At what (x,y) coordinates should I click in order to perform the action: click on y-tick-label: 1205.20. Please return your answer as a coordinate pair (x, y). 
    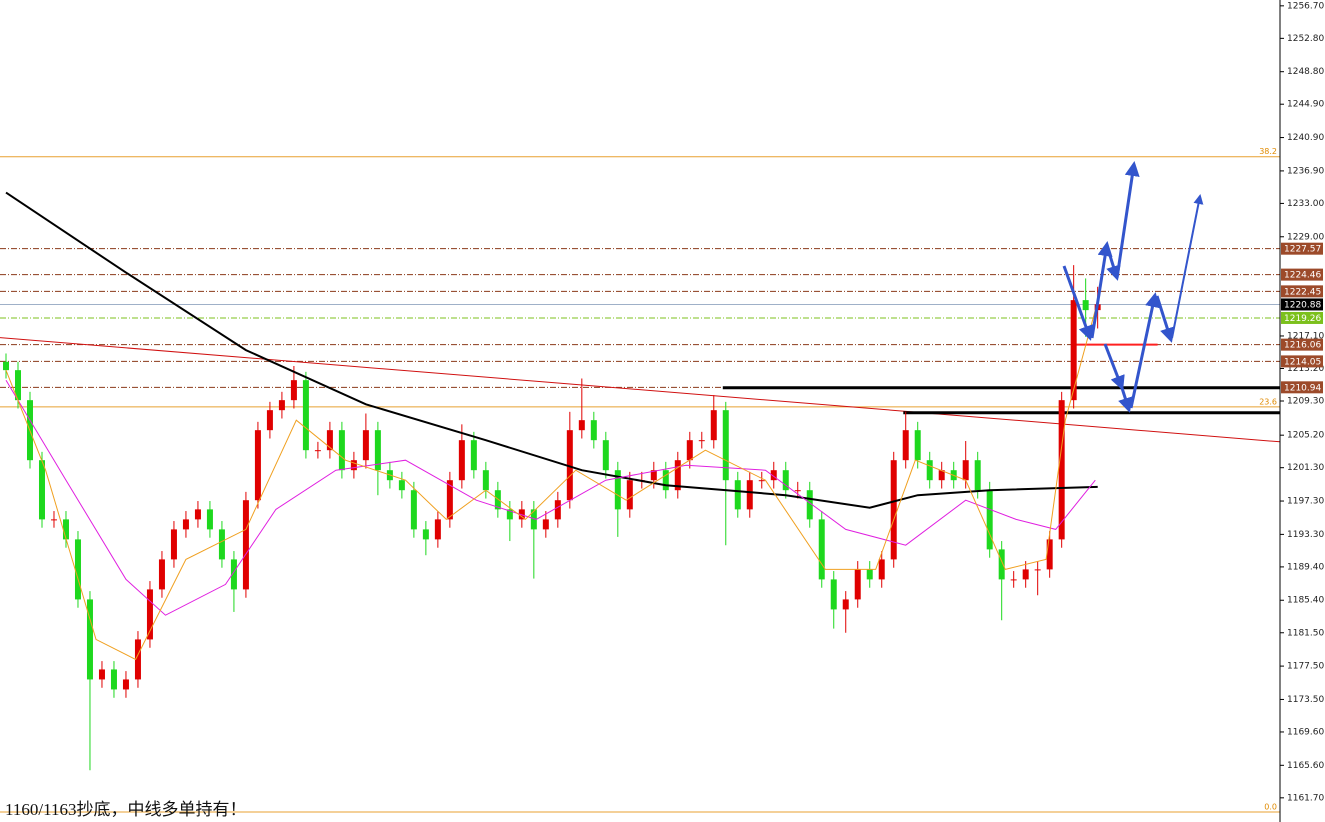
    Looking at the image, I should click on (1305, 436).